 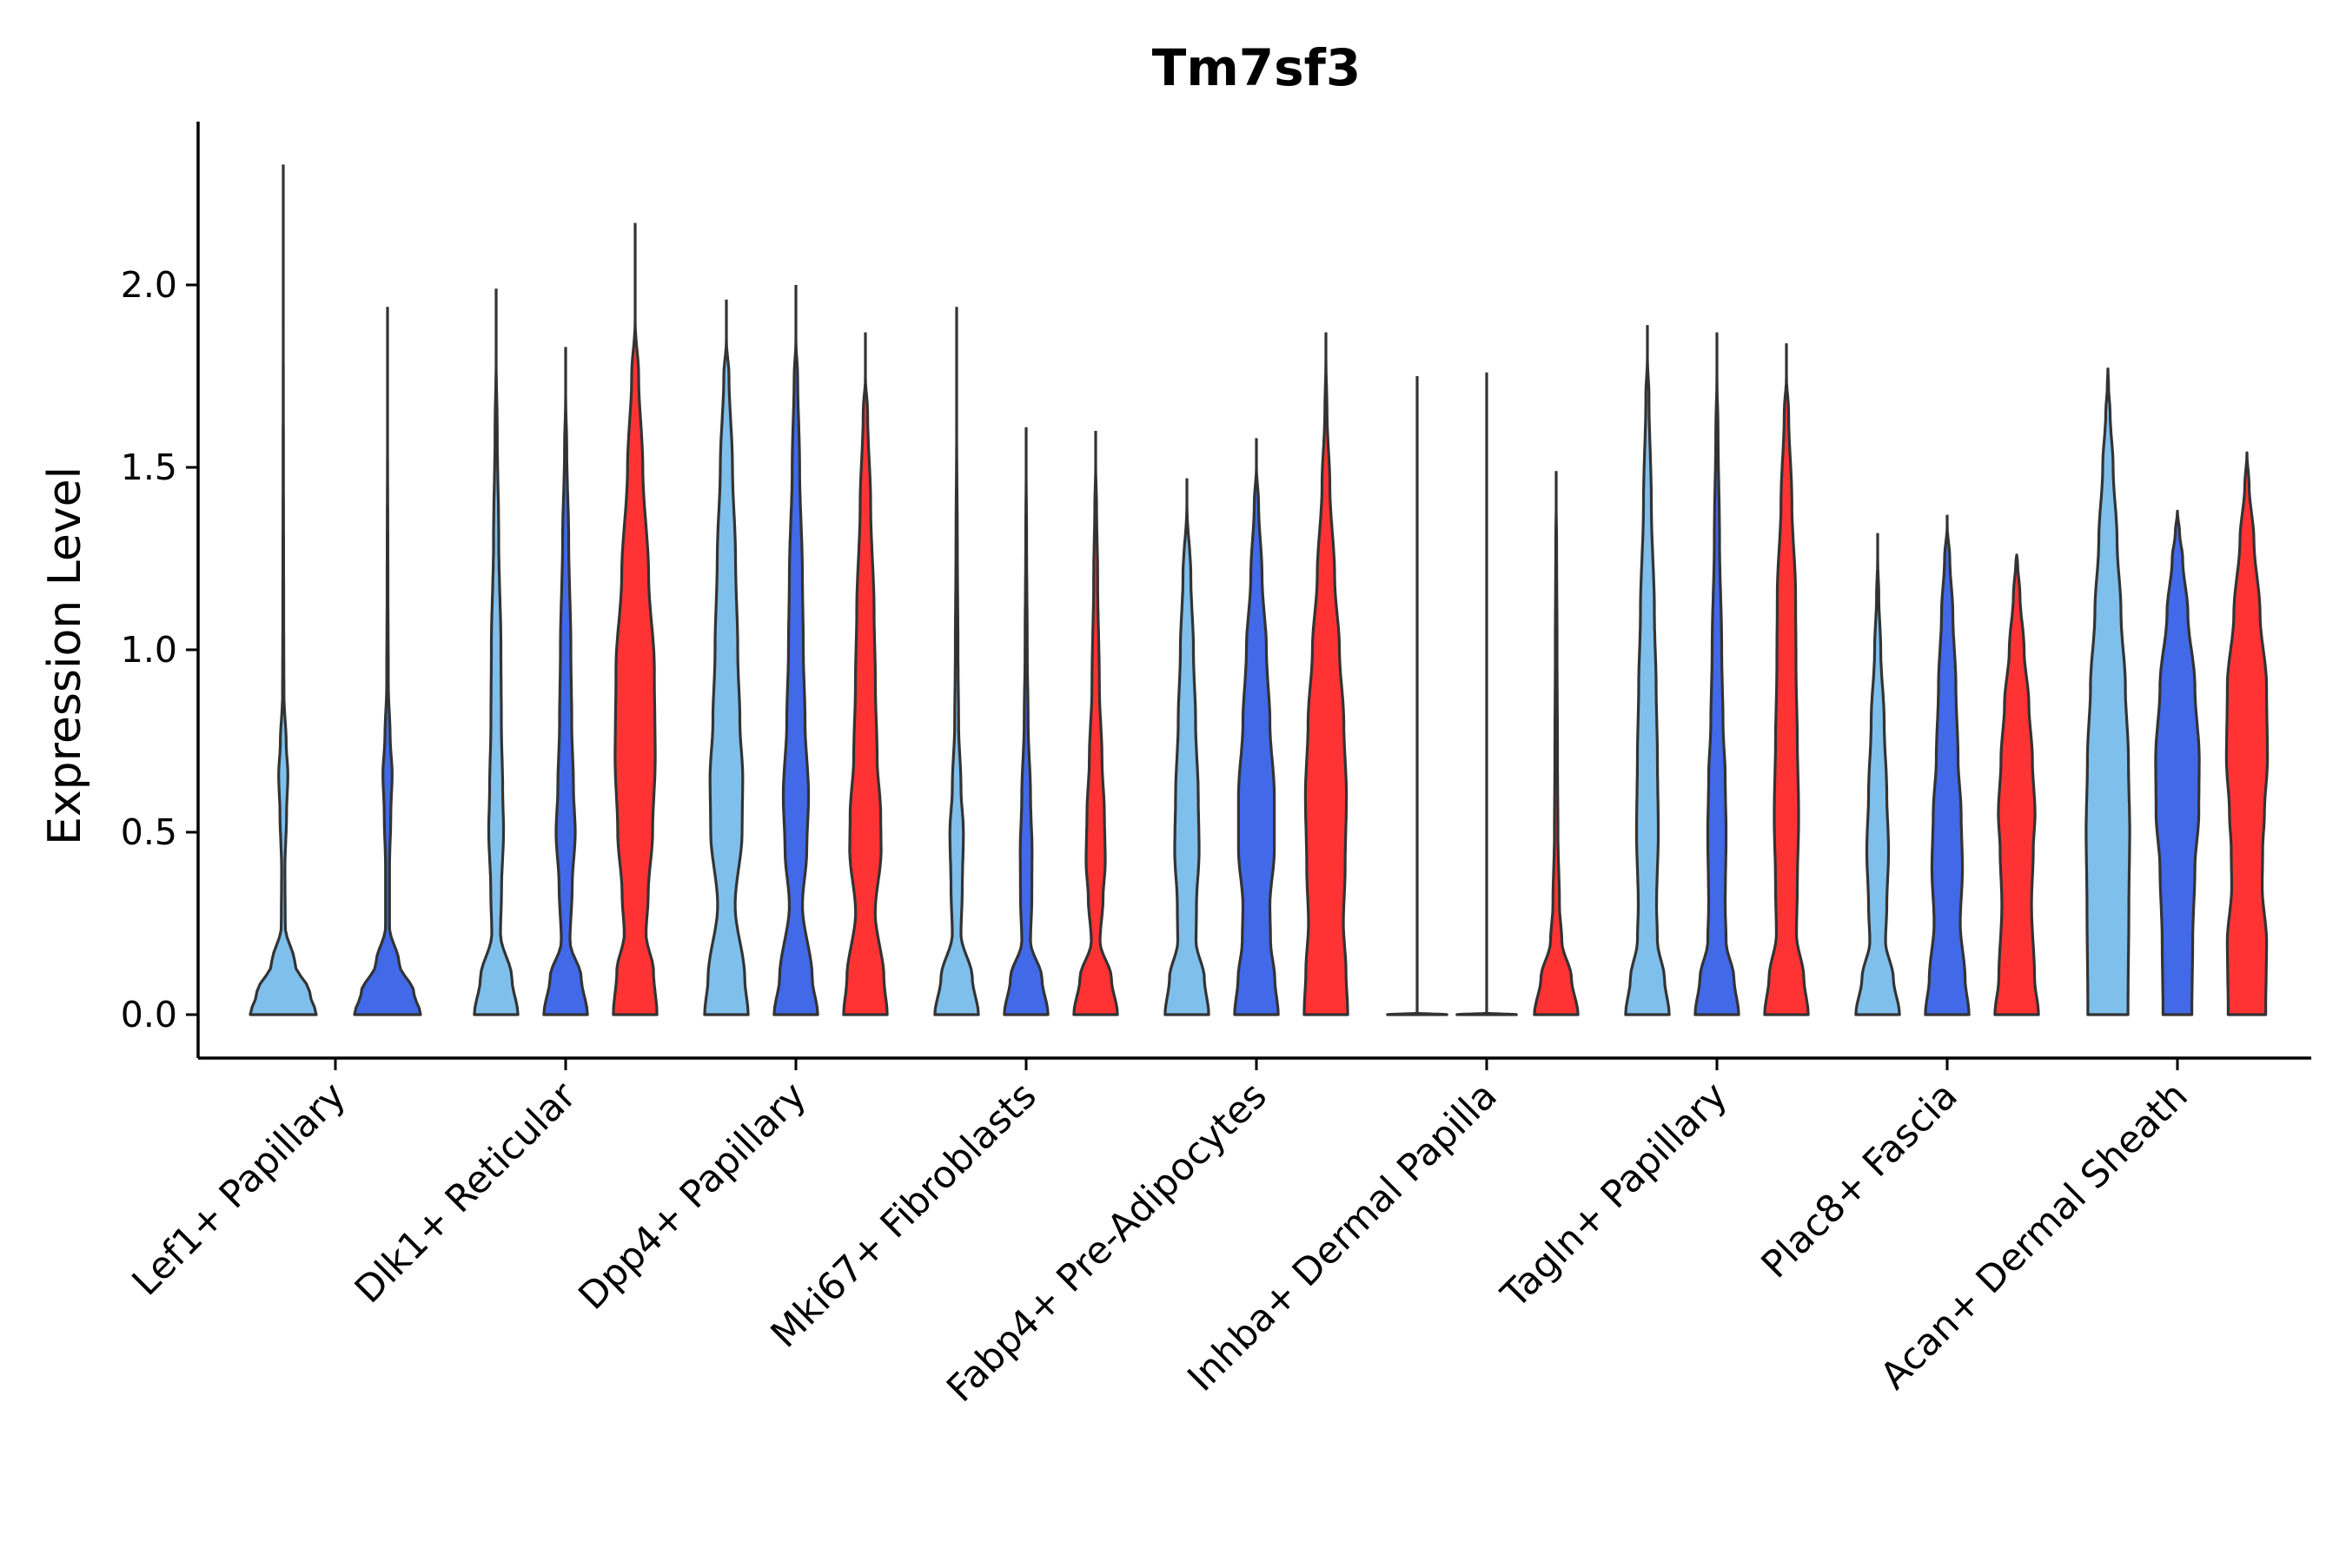 What do you see at coordinates (149, 1015) in the screenshot?
I see `y-tick-label-0: 0.0` at bounding box center [149, 1015].